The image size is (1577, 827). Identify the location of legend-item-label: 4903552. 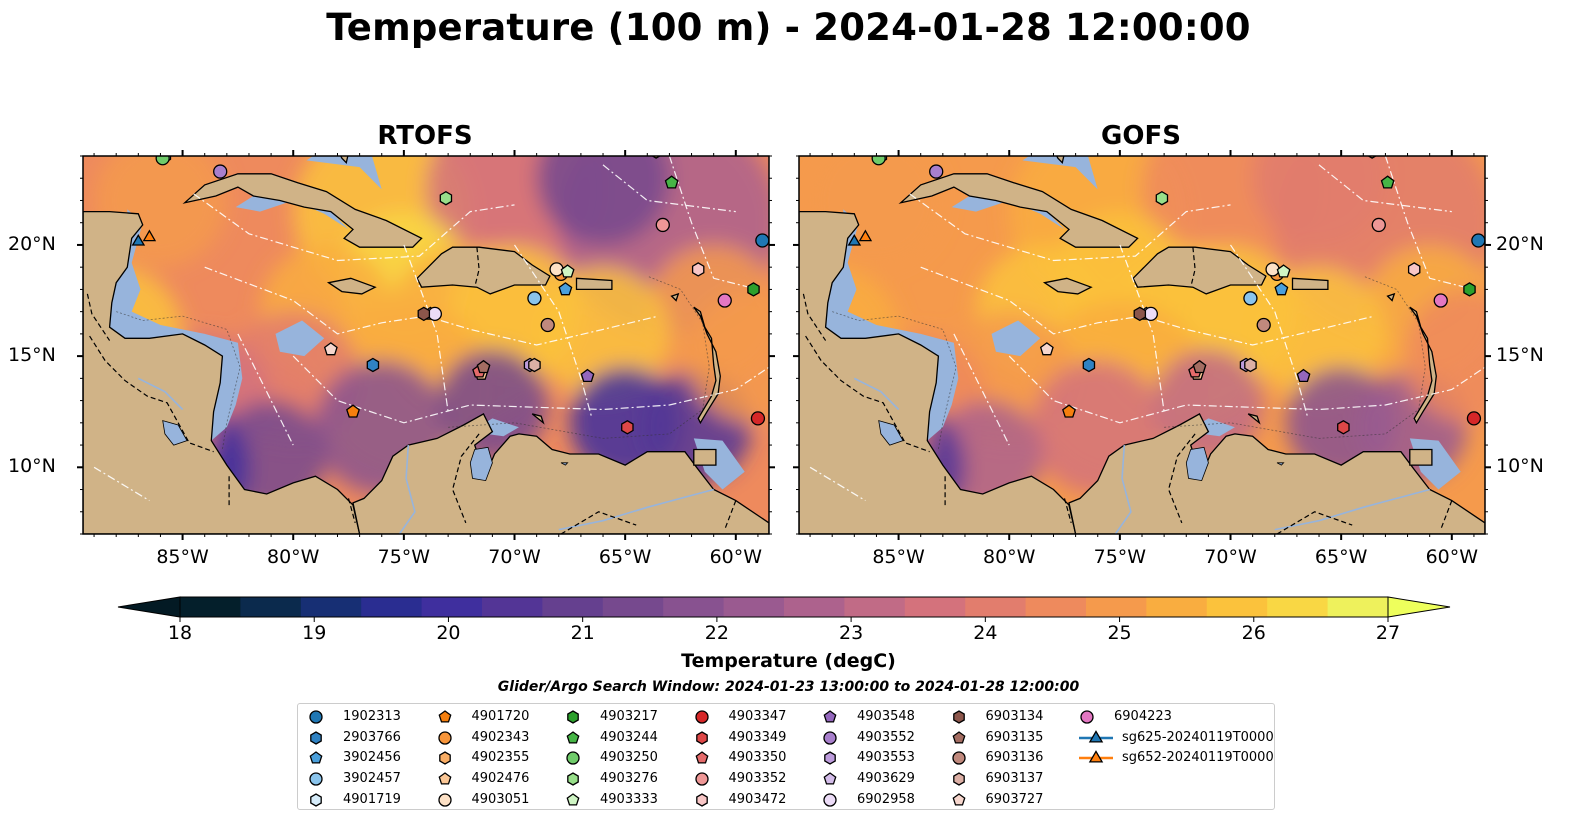
(886, 737).